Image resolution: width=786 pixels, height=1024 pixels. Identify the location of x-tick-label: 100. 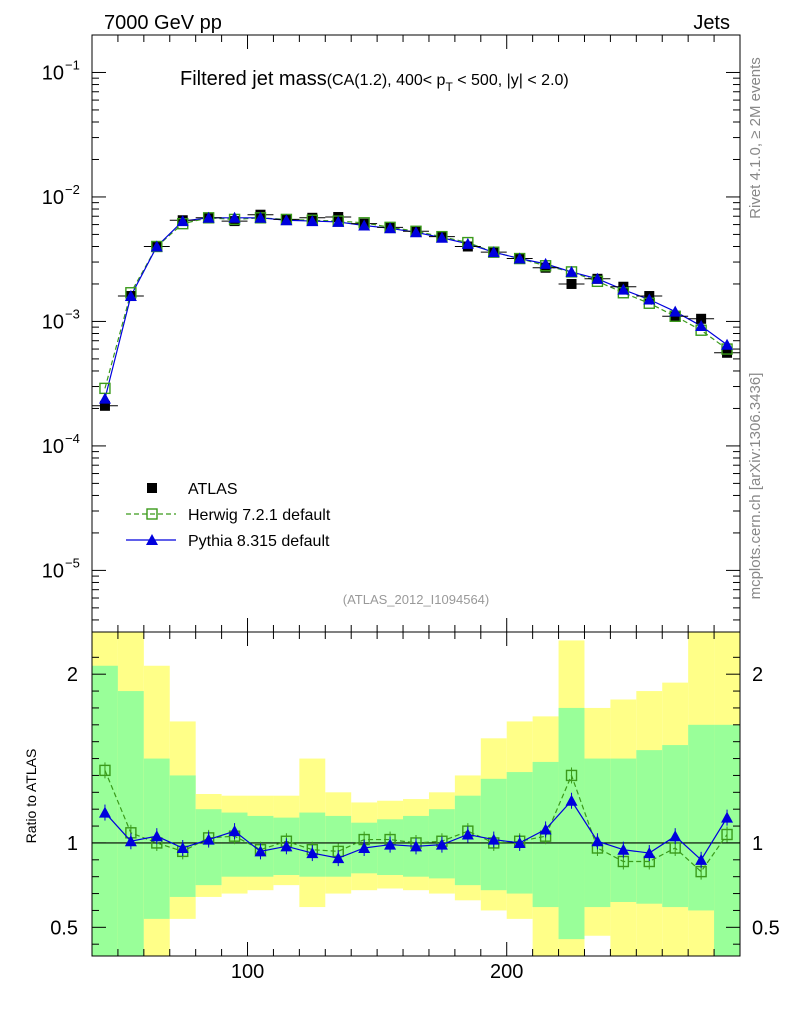
(247, 972).